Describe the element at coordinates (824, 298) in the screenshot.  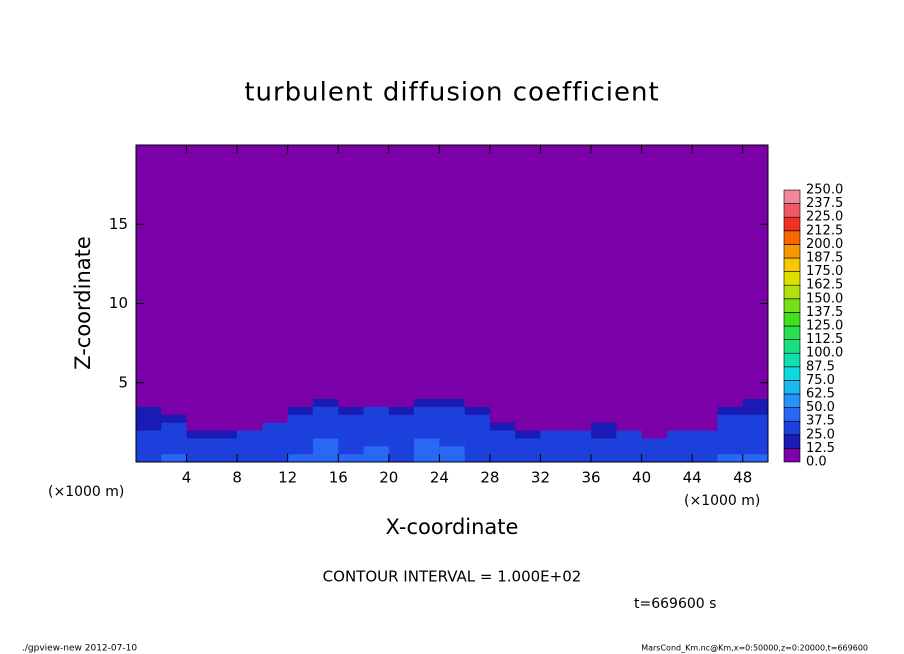
I see `colorbar-label: 150.0` at that location.